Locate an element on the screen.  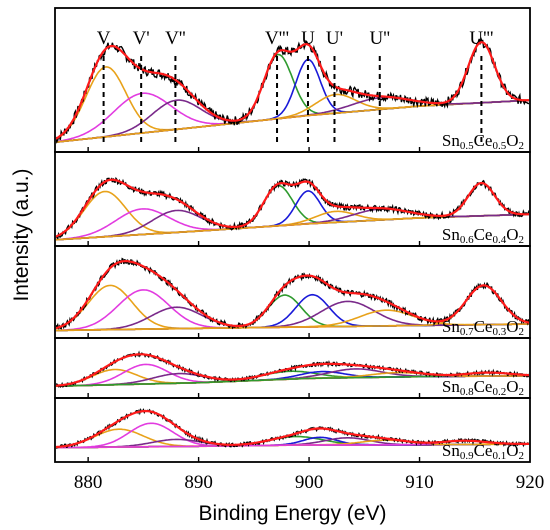
panel-4: Sn0.9Ce0.1O2 is located at coordinates (292, 430).